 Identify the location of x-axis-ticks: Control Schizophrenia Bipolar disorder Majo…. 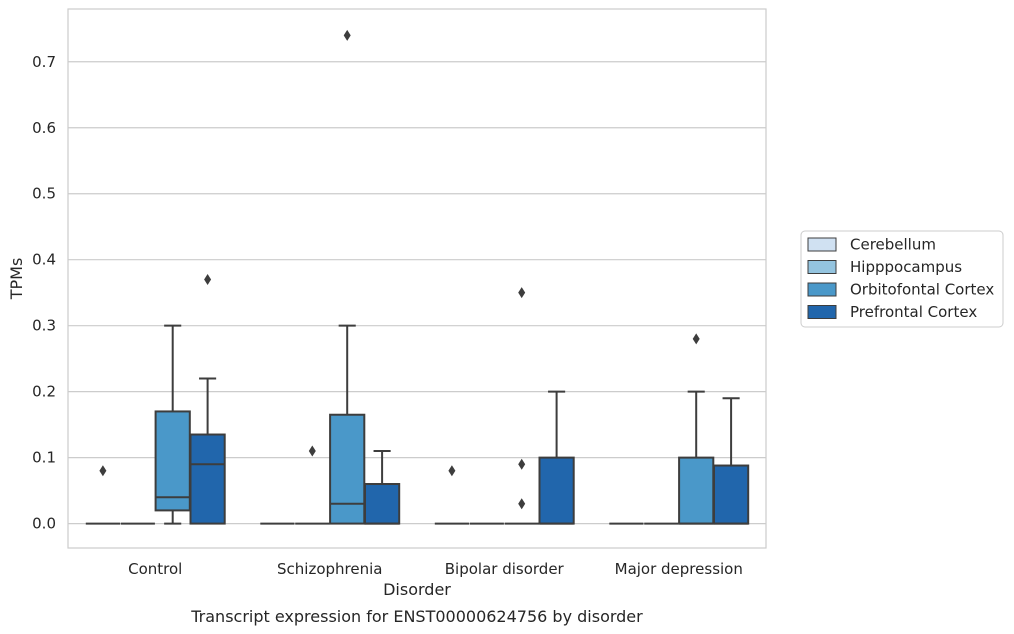
(435, 569).